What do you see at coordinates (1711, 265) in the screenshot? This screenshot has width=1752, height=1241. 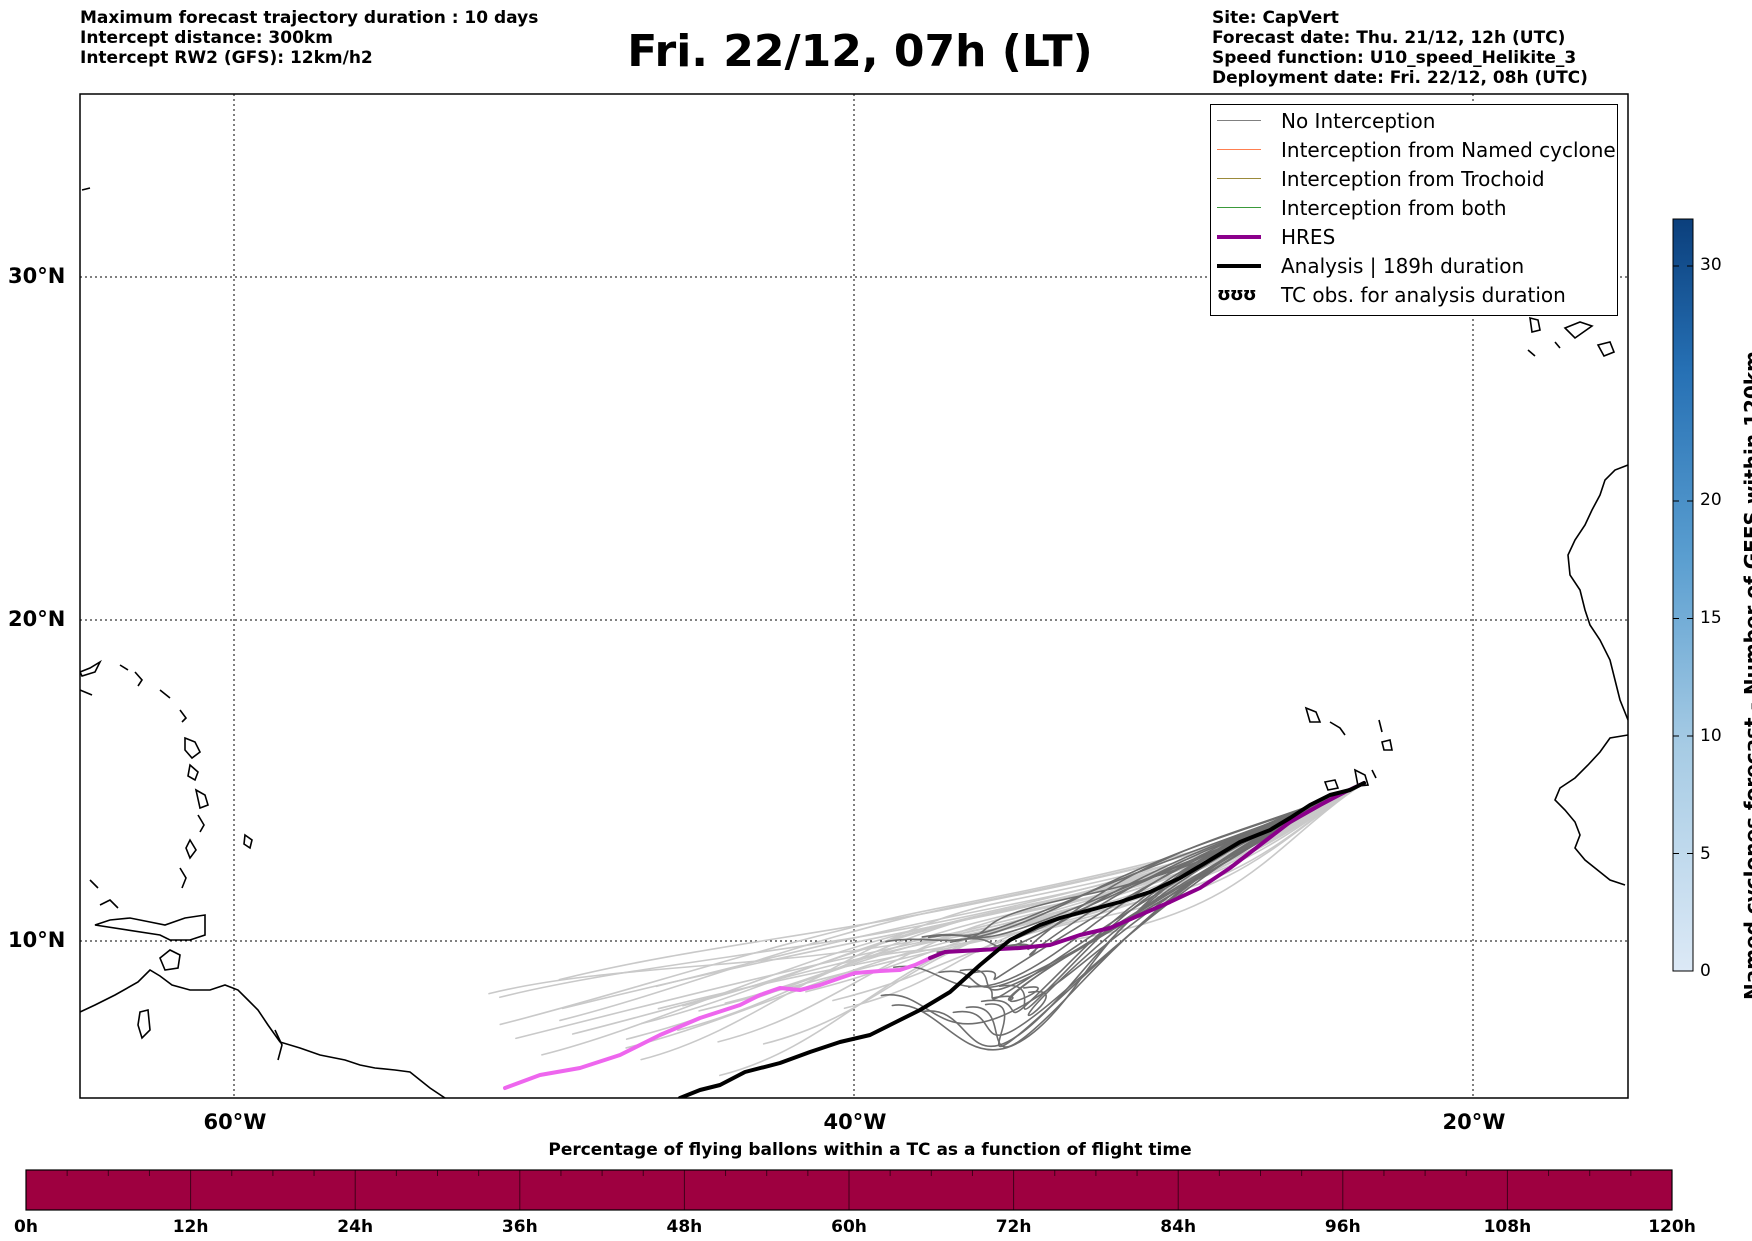 I see `vcbar-tick-30: 30` at bounding box center [1711, 265].